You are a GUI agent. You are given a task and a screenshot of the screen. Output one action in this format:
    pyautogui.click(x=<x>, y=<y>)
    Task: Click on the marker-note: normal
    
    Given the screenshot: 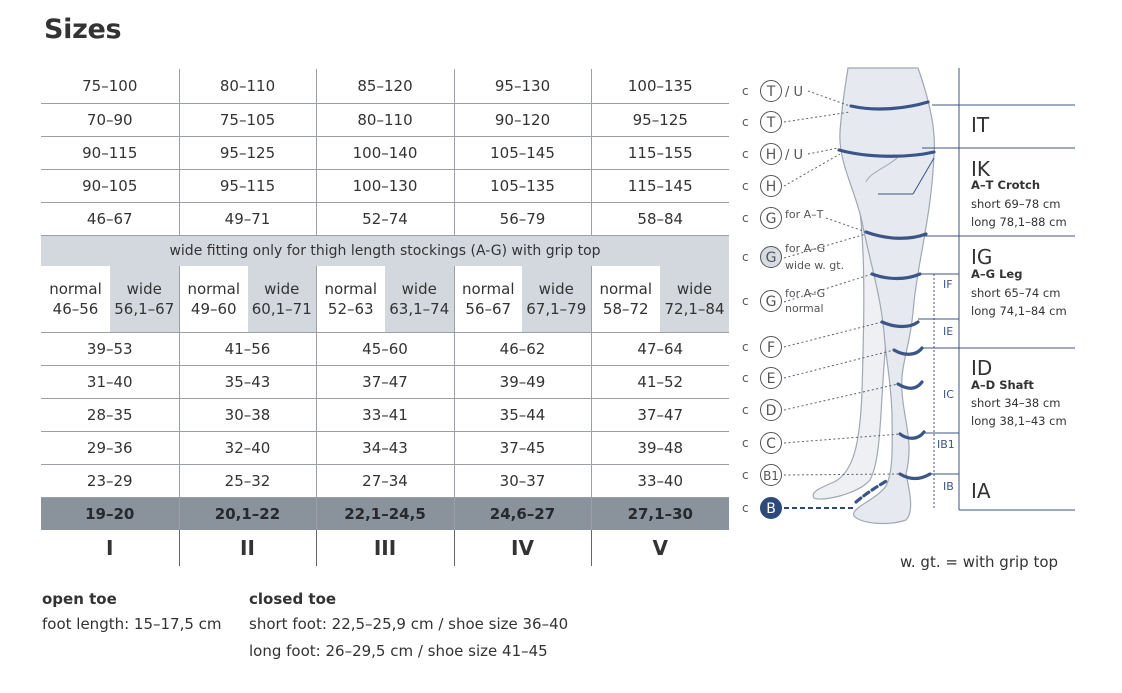 What is the action you would take?
    pyautogui.click(x=804, y=308)
    